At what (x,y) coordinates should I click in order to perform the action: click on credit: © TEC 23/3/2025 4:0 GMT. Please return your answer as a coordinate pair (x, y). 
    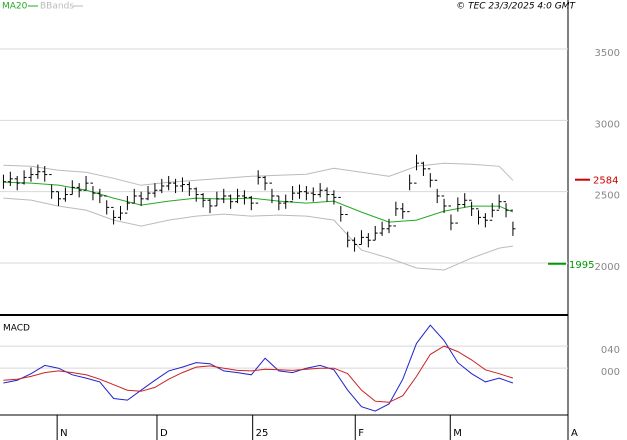
    Looking at the image, I should click on (516, 7).